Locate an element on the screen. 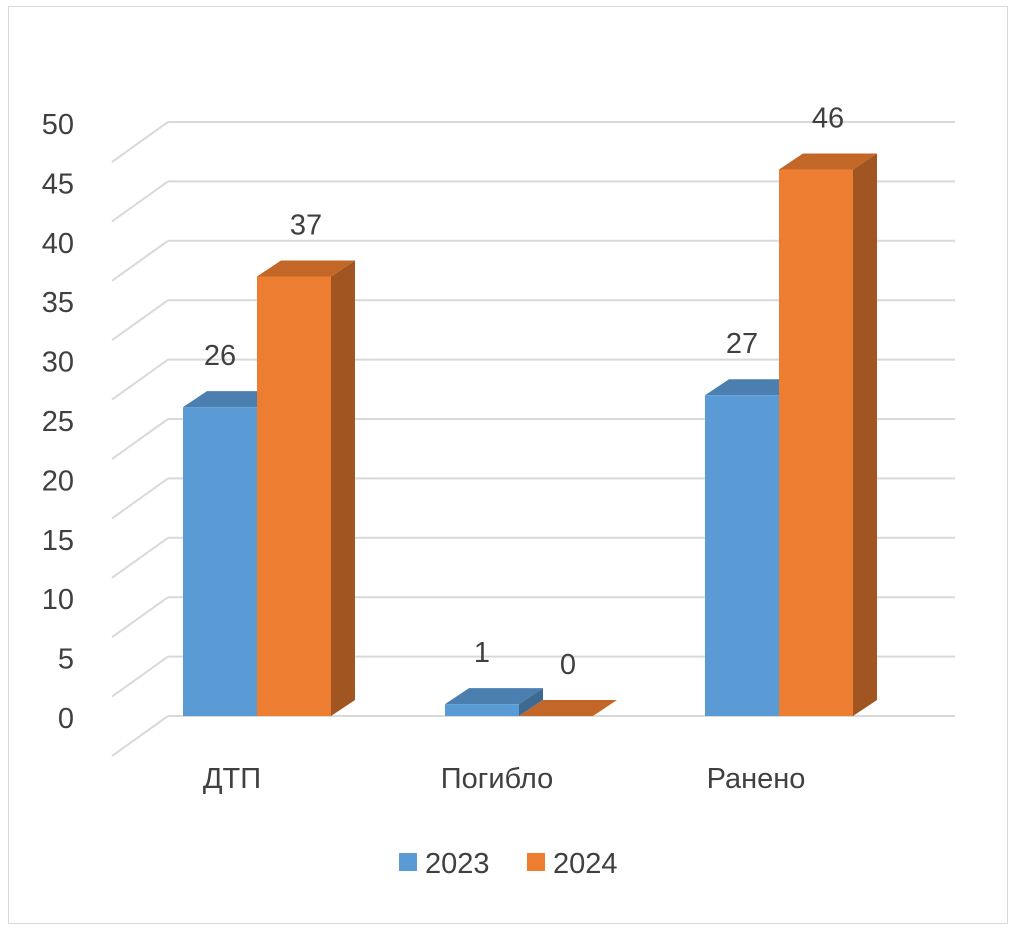 This screenshot has height=936, width=1024. x-tick-label: ДТП is located at coordinates (232, 779).